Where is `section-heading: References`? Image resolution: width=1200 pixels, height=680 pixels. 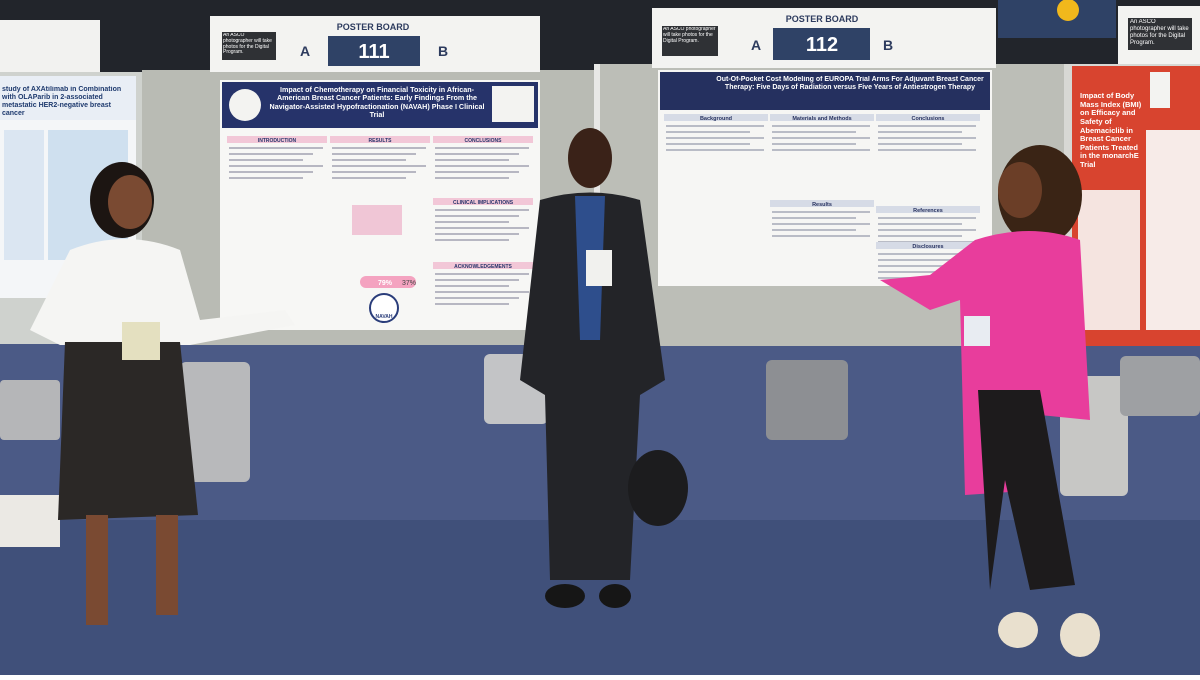 section-heading: References is located at coordinates (928, 211).